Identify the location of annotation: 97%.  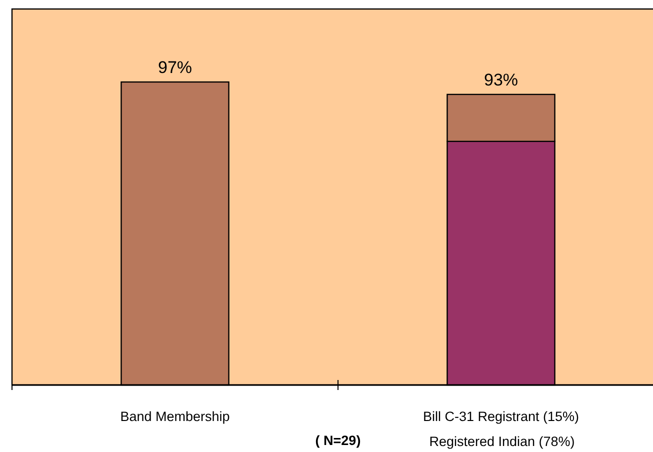
(175, 67).